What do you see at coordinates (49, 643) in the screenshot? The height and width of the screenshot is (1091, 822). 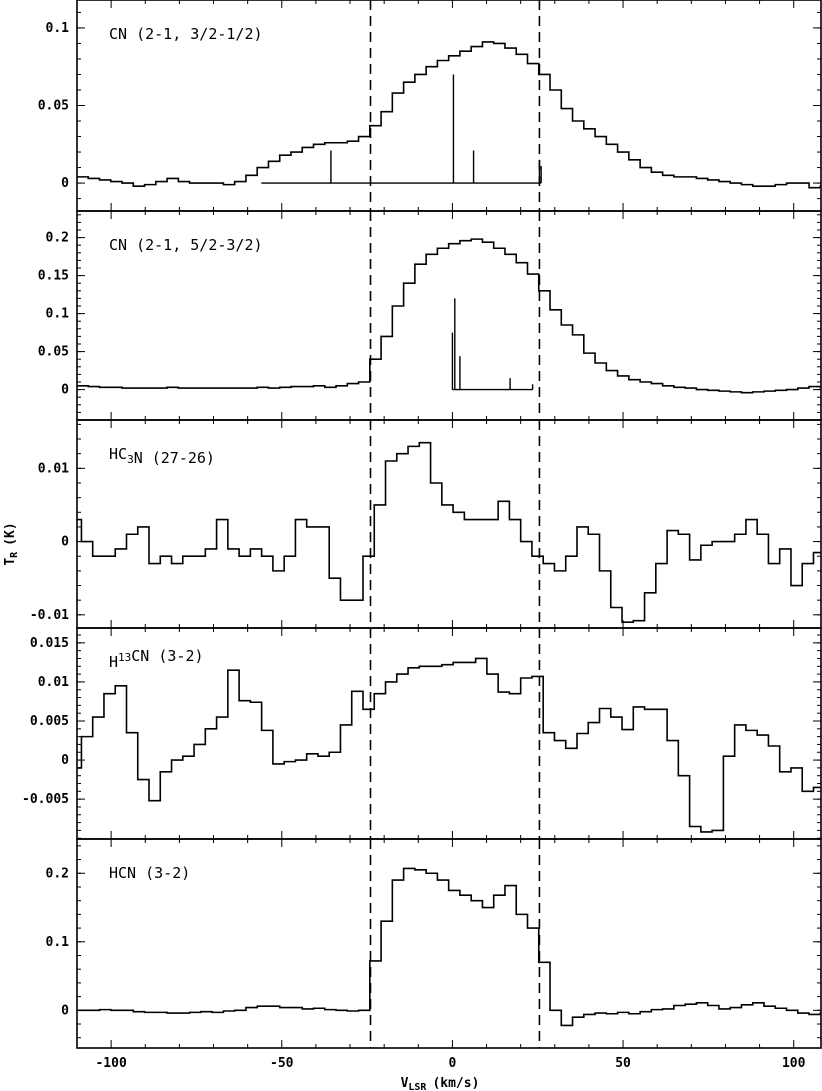 I see `y-tick-label: 0.015` at bounding box center [49, 643].